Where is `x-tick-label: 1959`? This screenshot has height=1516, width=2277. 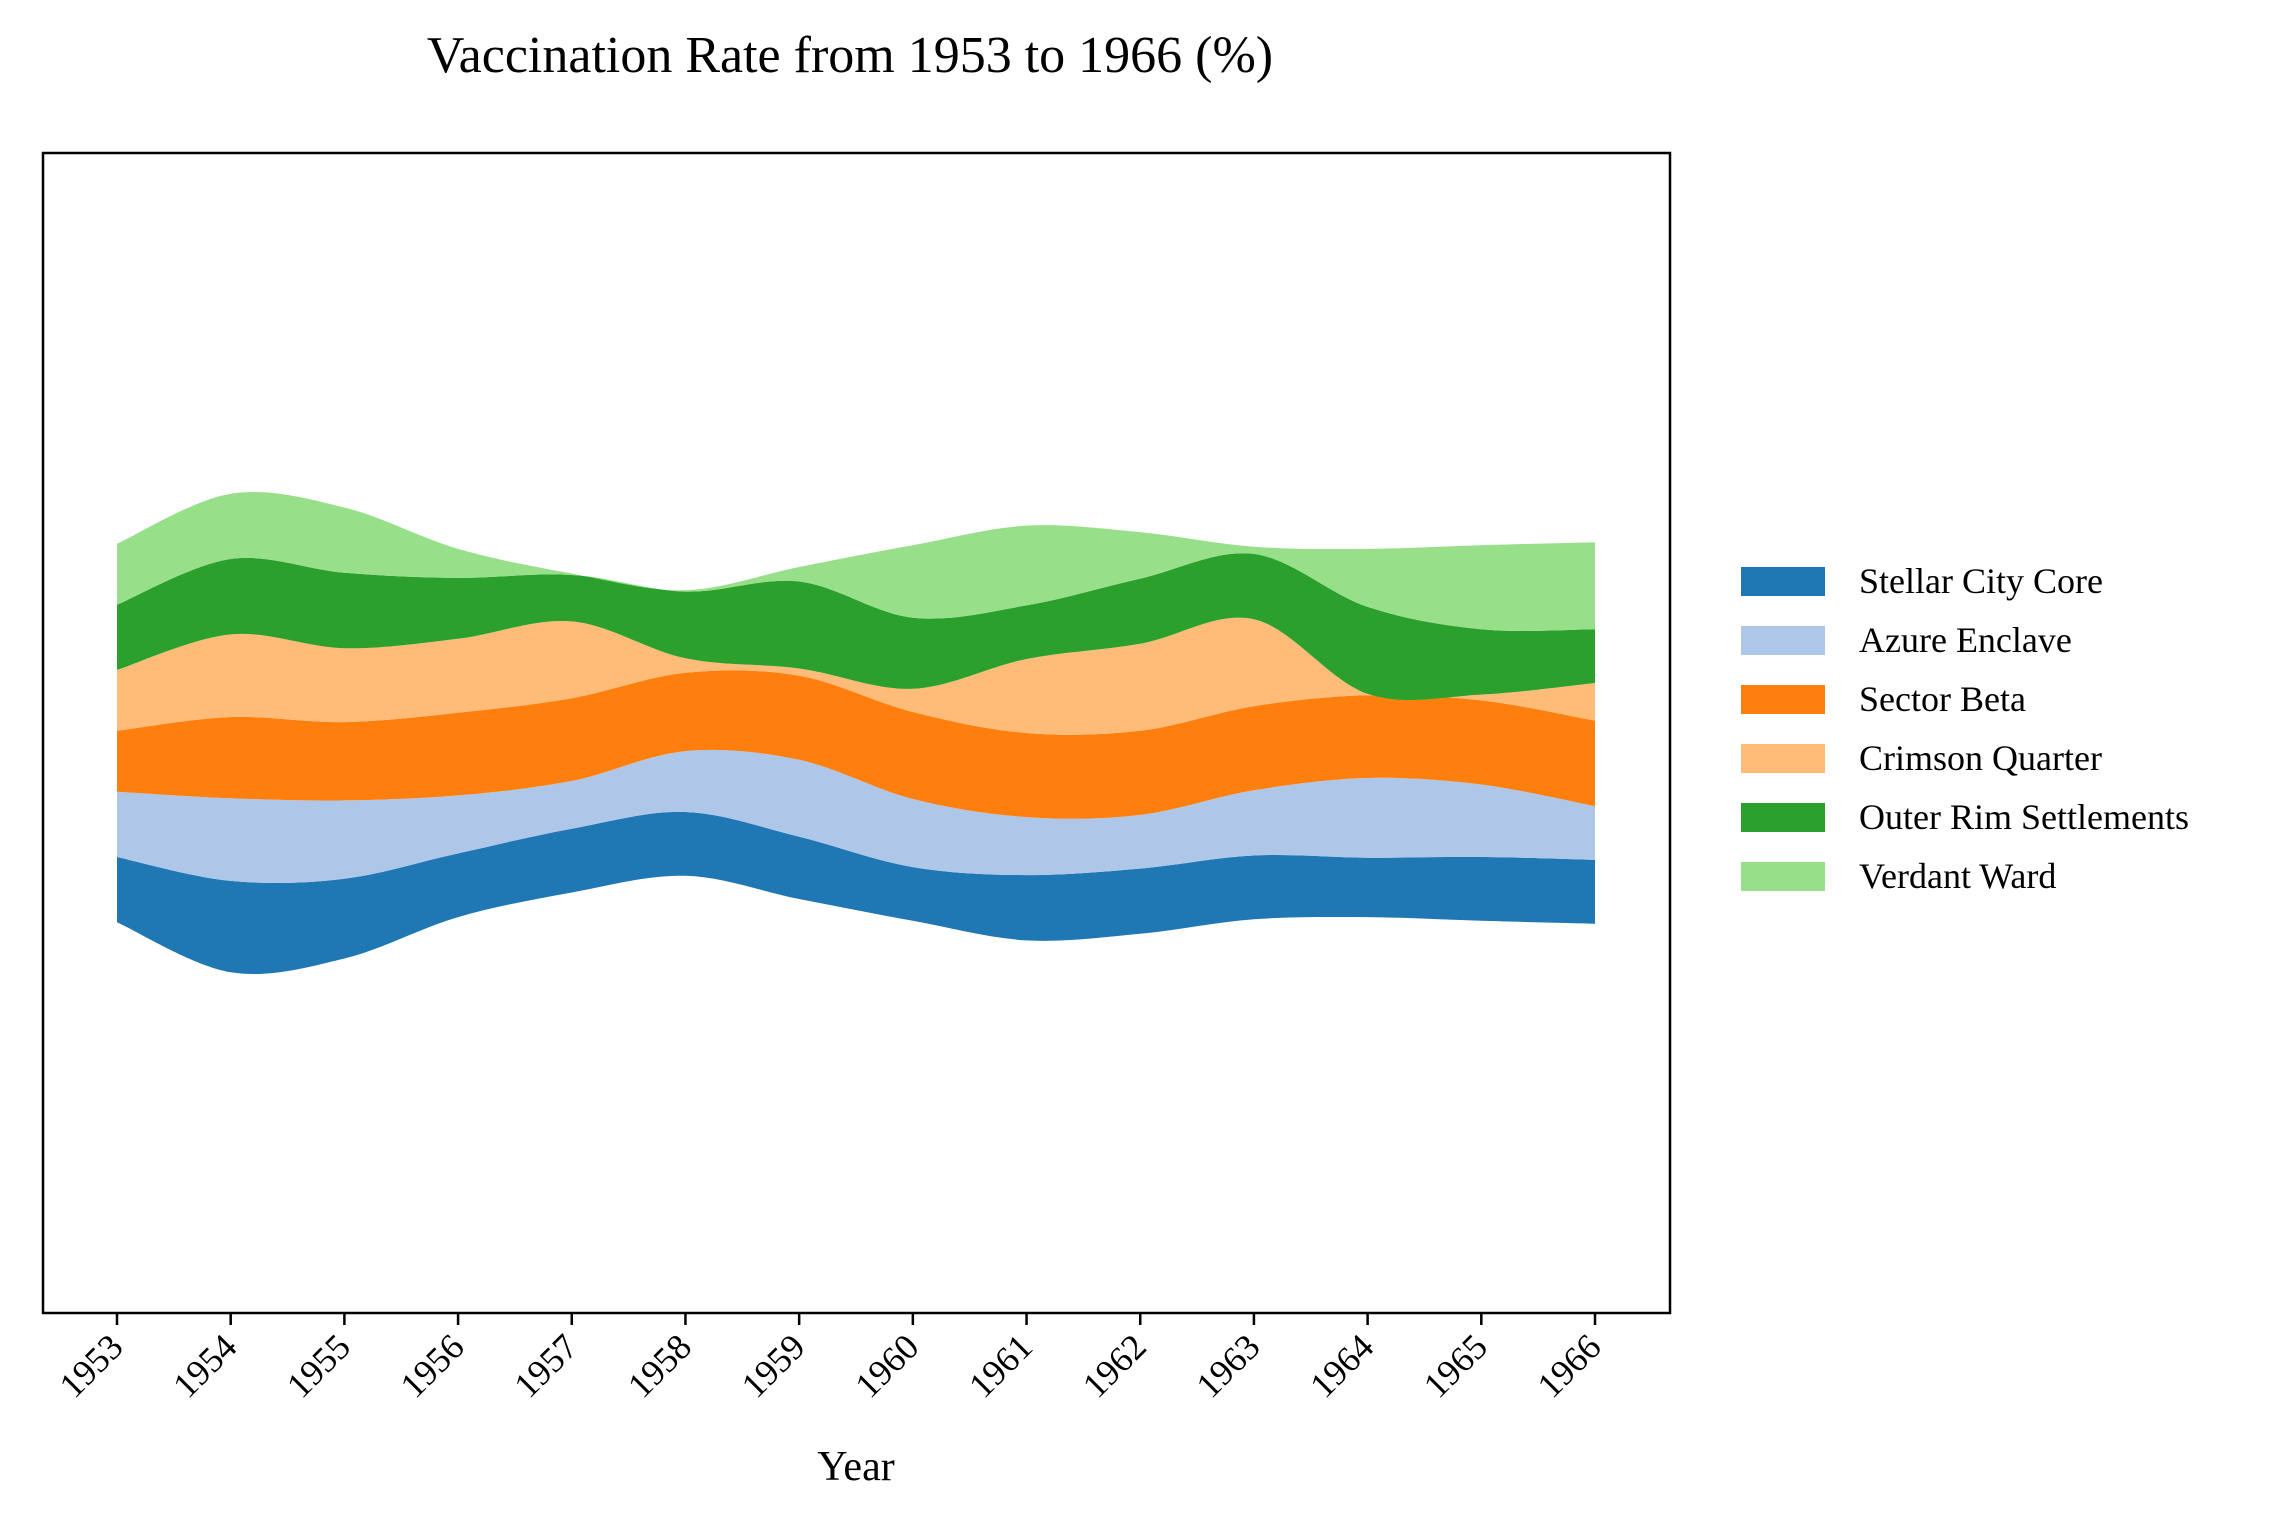 x-tick-label: 1959 is located at coordinates (773, 1365).